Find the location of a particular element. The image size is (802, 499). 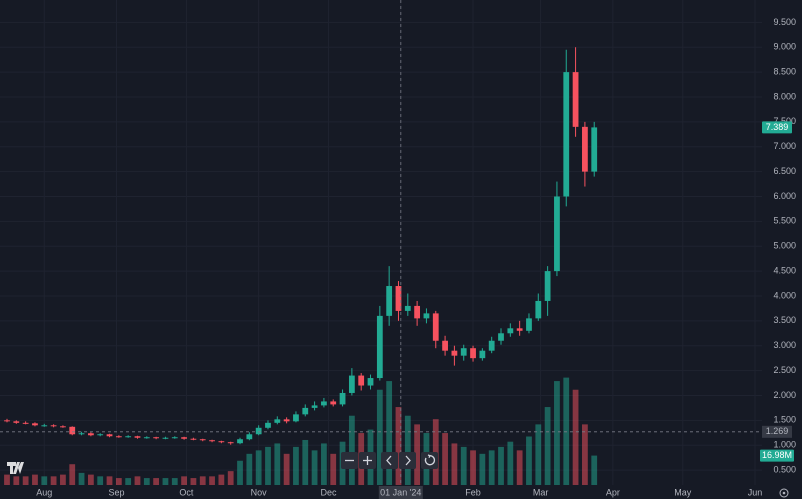

x-tick-label: Oct is located at coordinates (186, 492).